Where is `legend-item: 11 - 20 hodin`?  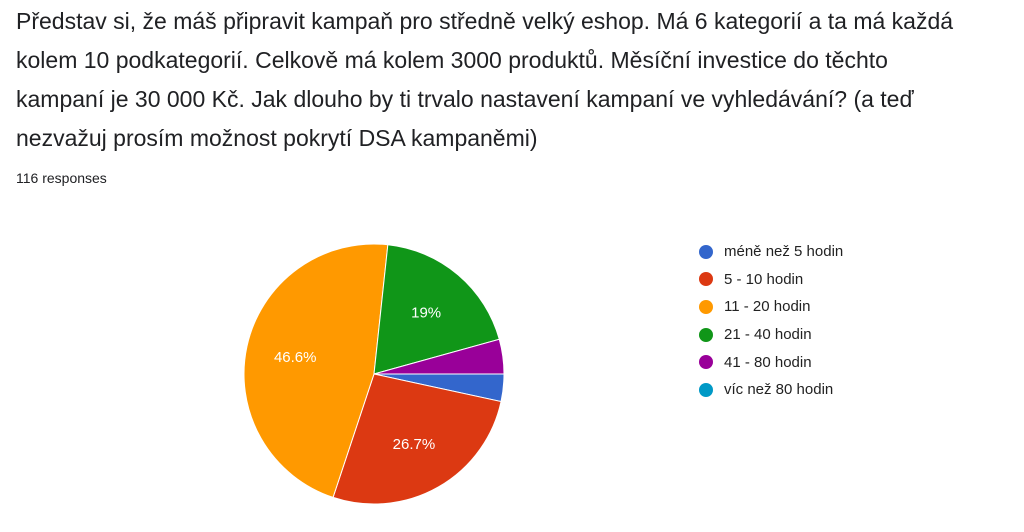 legend-item: 11 - 20 hodin is located at coordinates (771, 307).